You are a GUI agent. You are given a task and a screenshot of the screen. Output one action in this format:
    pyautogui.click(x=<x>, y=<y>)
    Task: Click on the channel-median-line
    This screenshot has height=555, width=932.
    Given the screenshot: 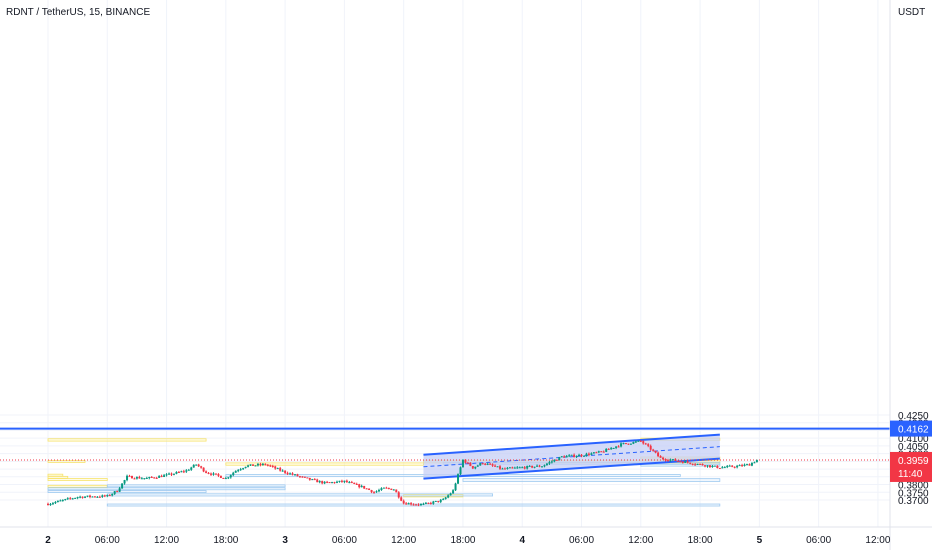 What is the action you would take?
    pyautogui.click(x=571, y=457)
    